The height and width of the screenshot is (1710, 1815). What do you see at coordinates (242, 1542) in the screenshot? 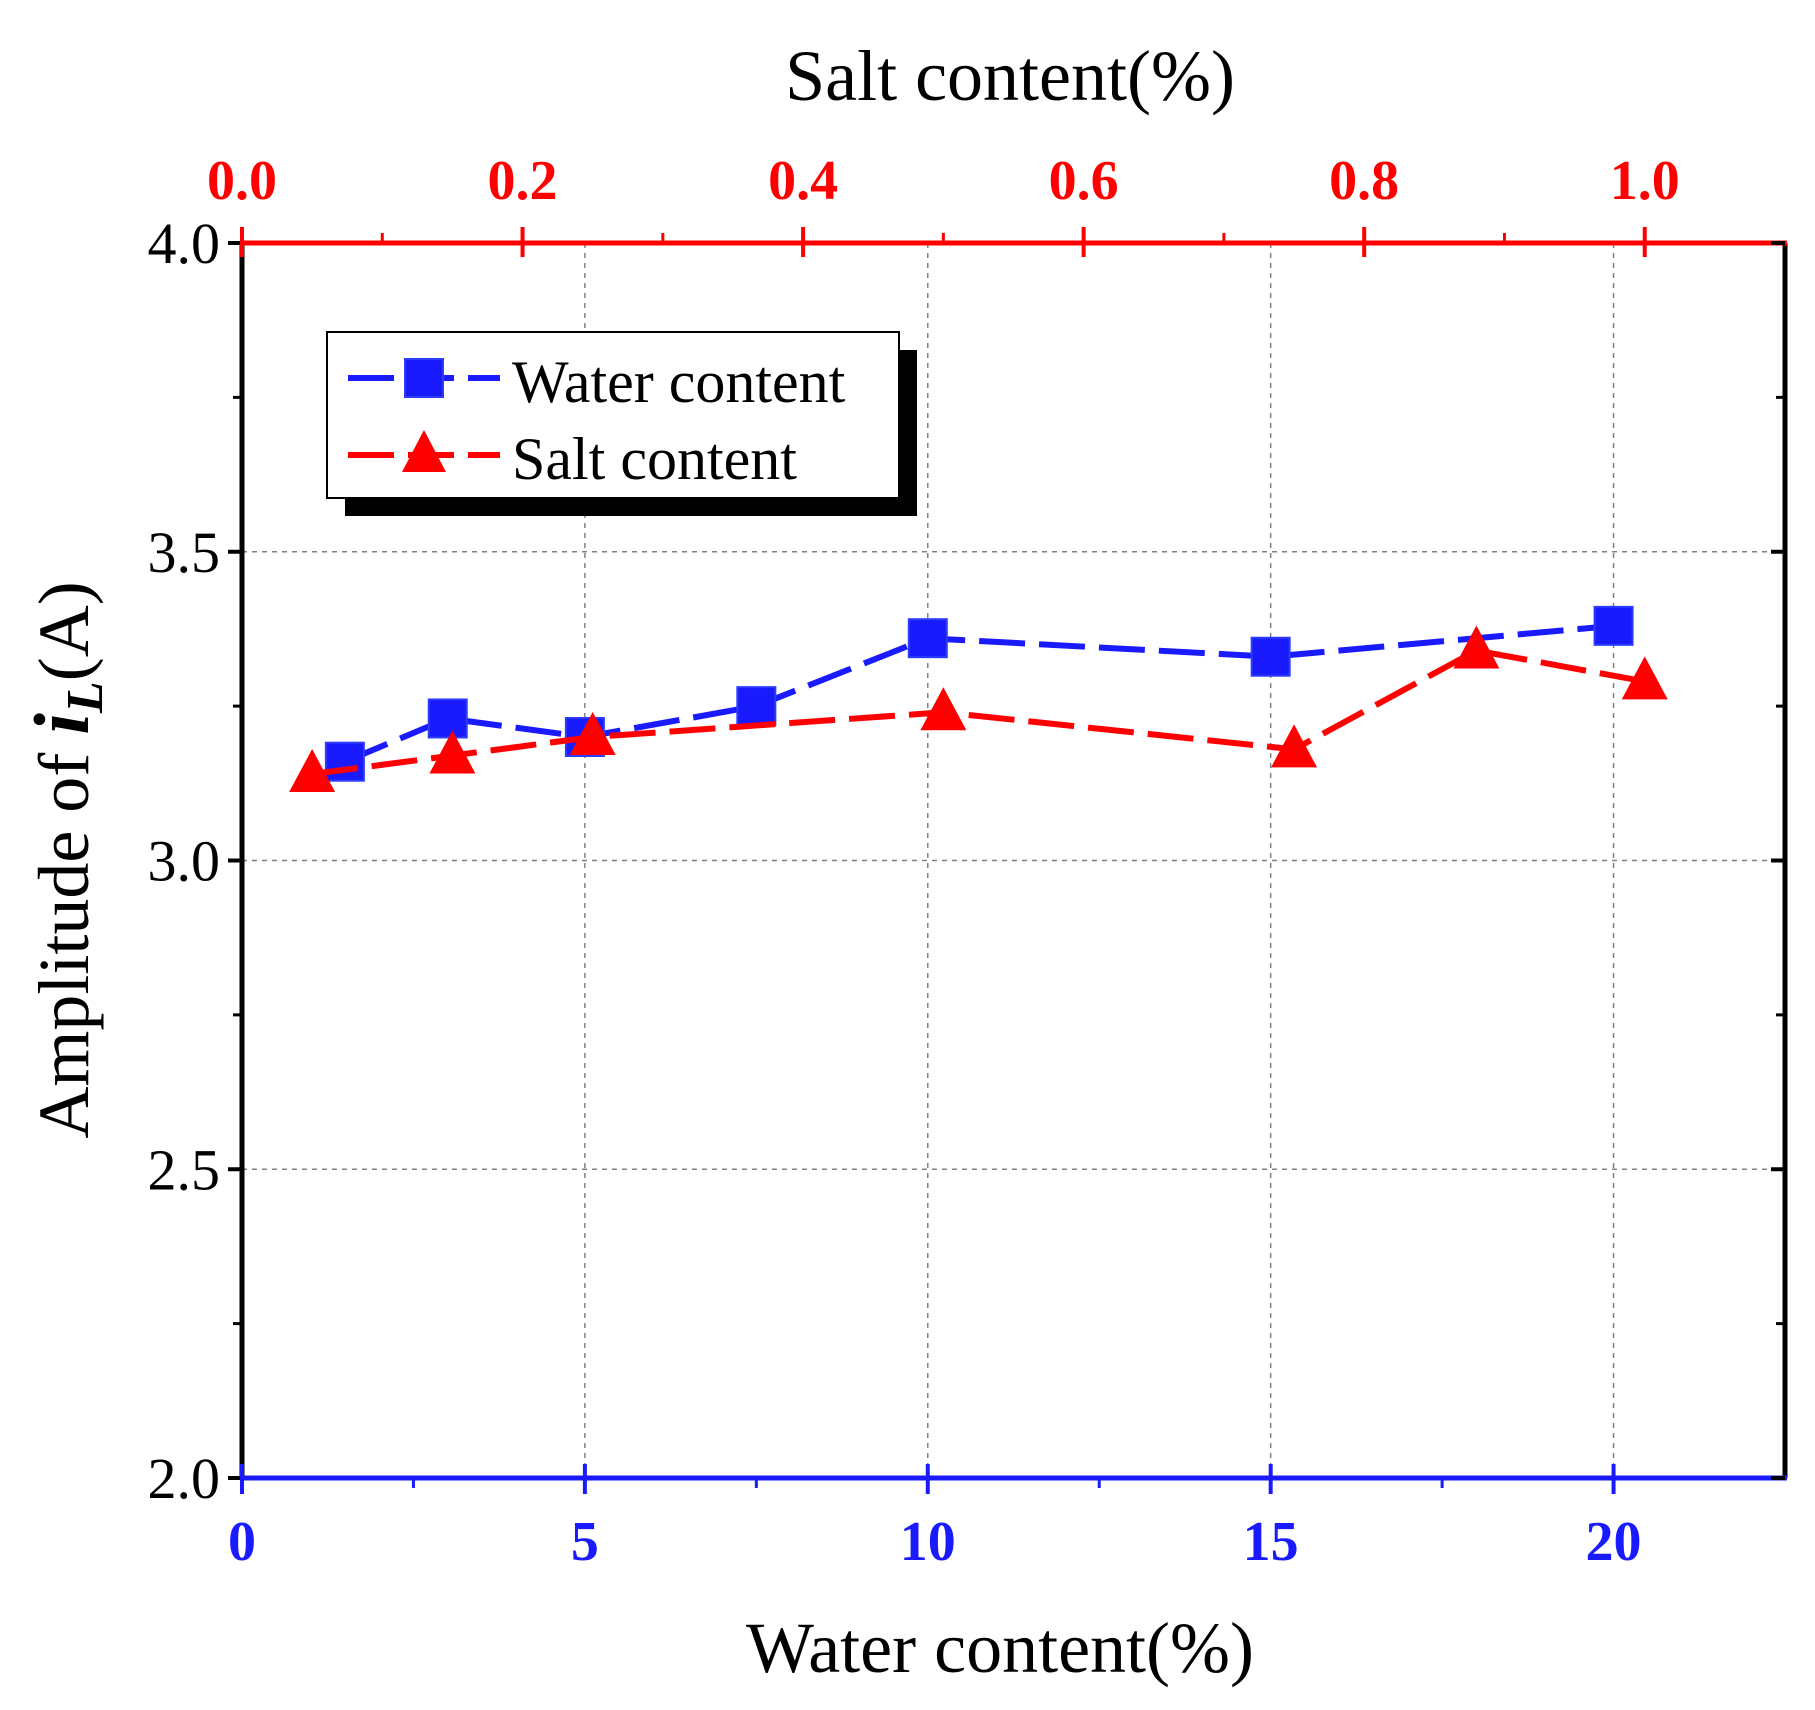
I see `x-bottom-tick-label: 0` at bounding box center [242, 1542].